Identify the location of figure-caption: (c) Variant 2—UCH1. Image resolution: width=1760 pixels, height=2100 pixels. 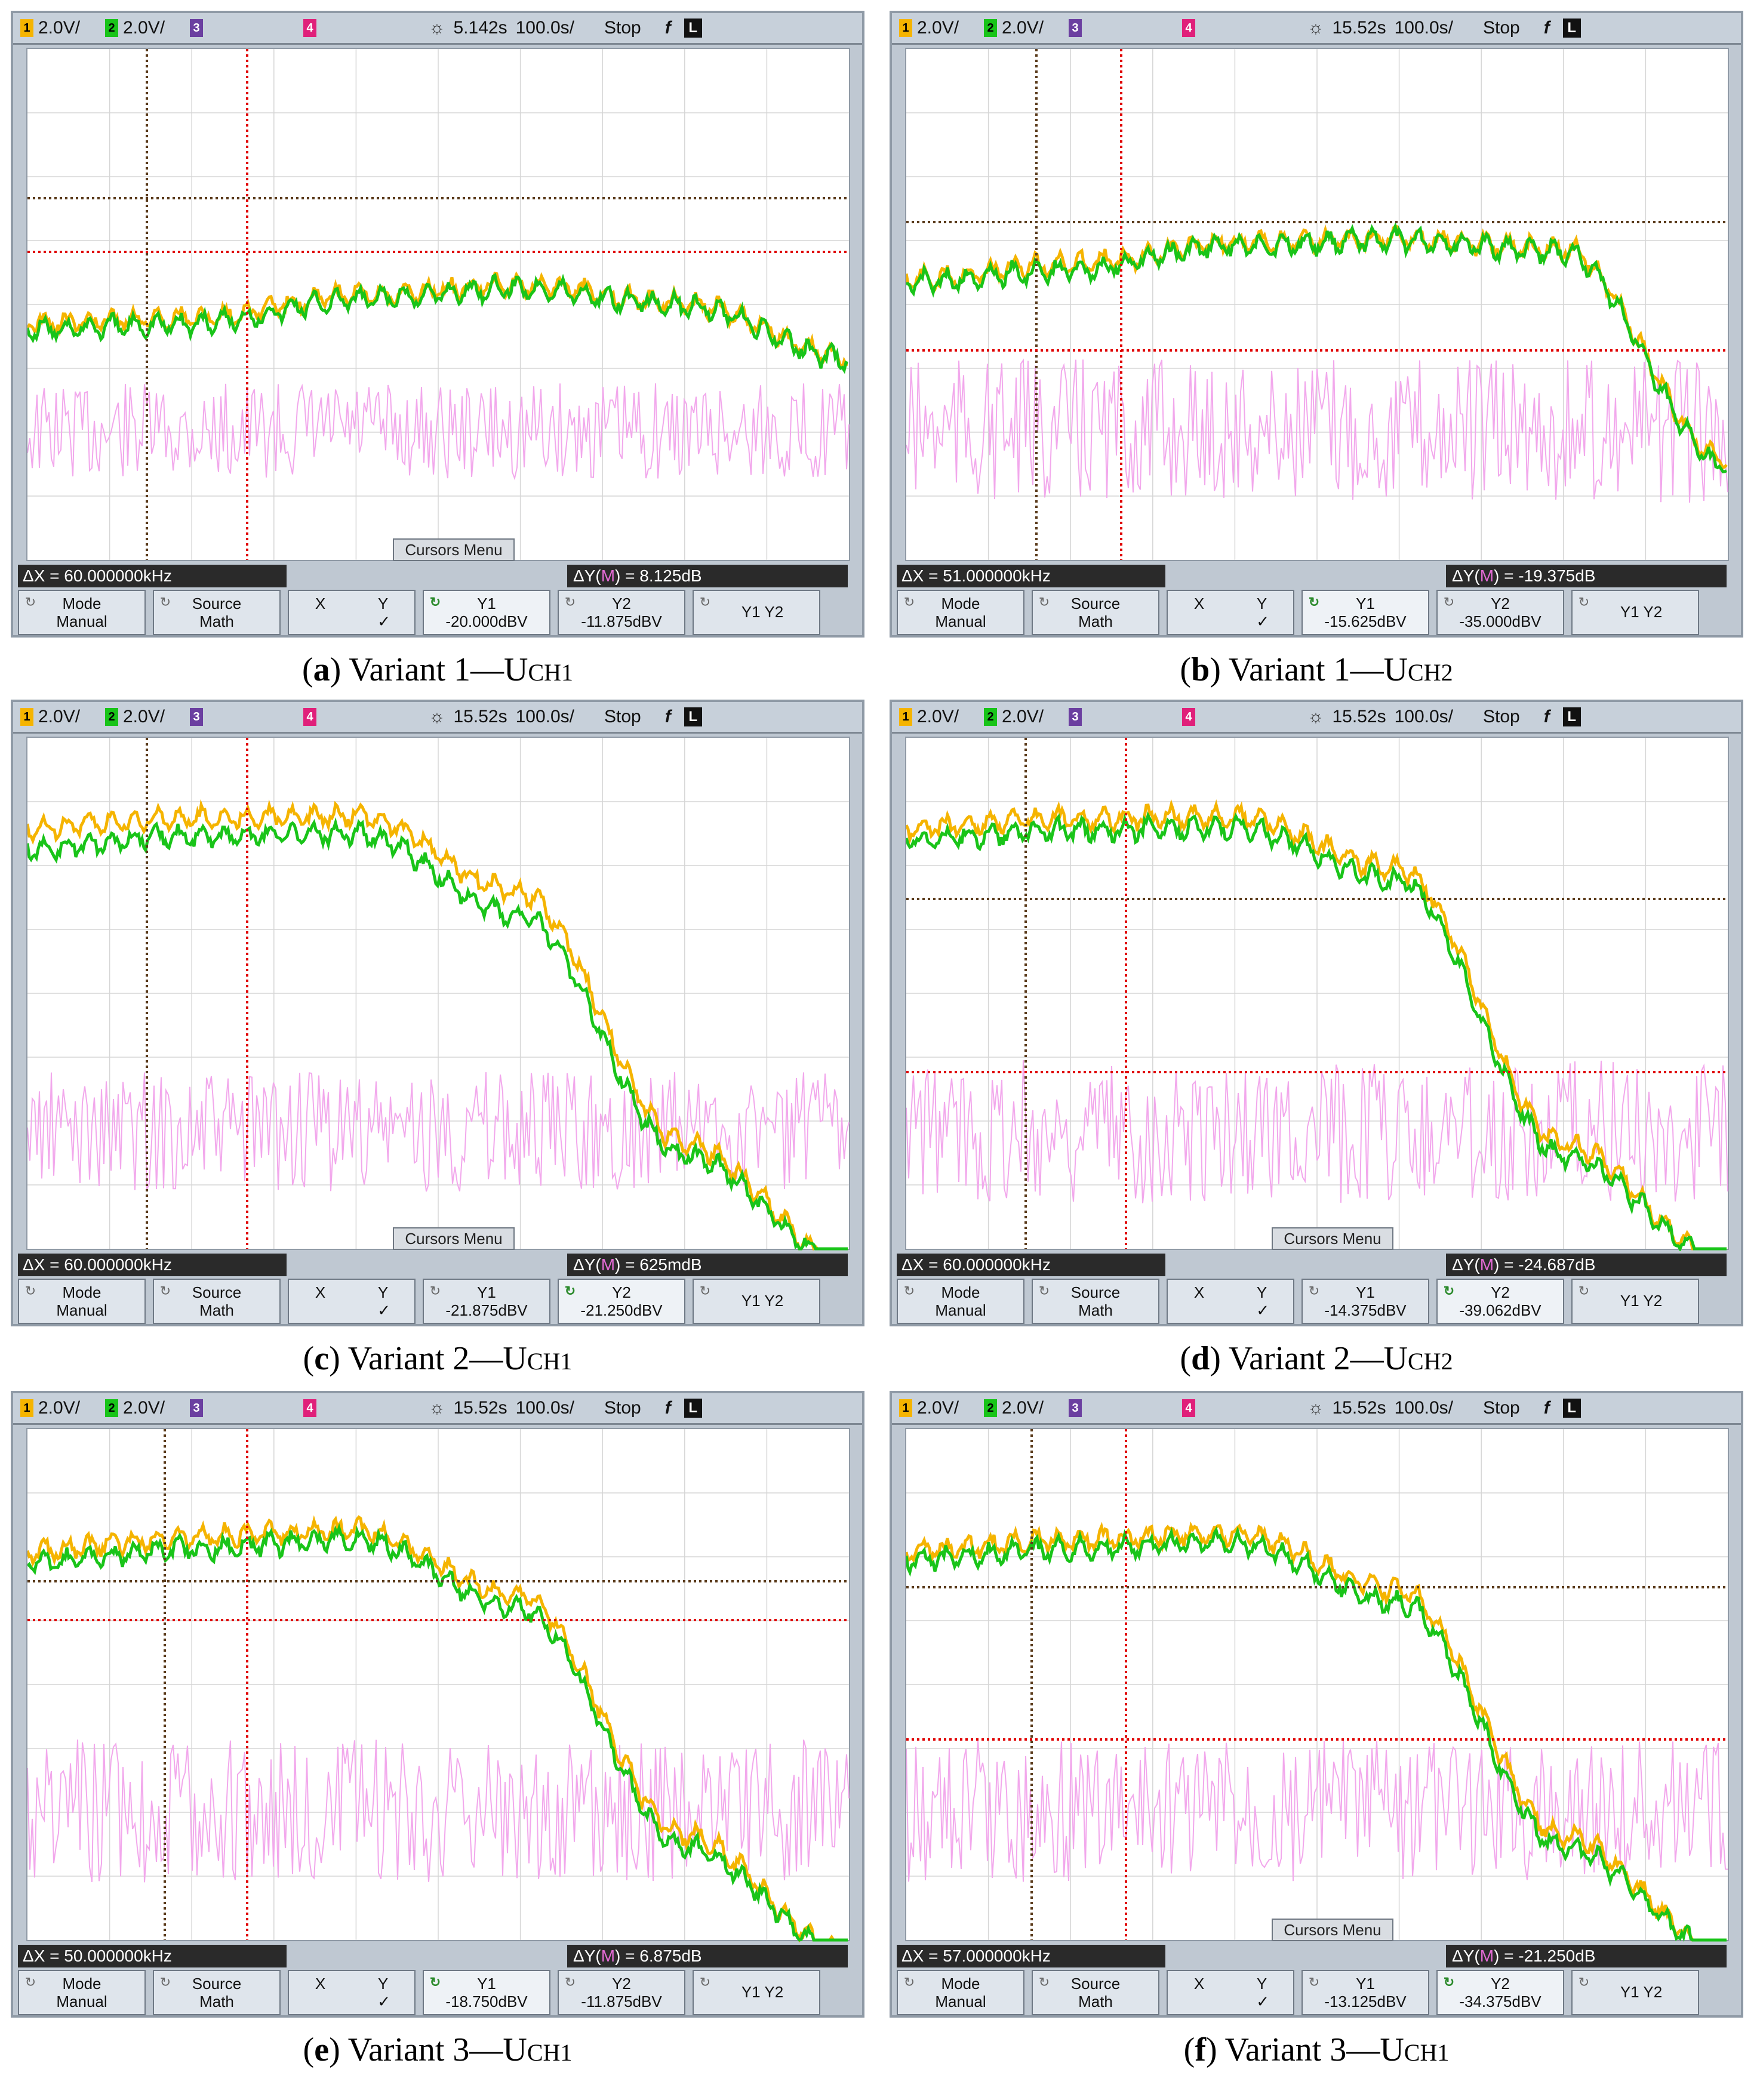
(438, 1358).